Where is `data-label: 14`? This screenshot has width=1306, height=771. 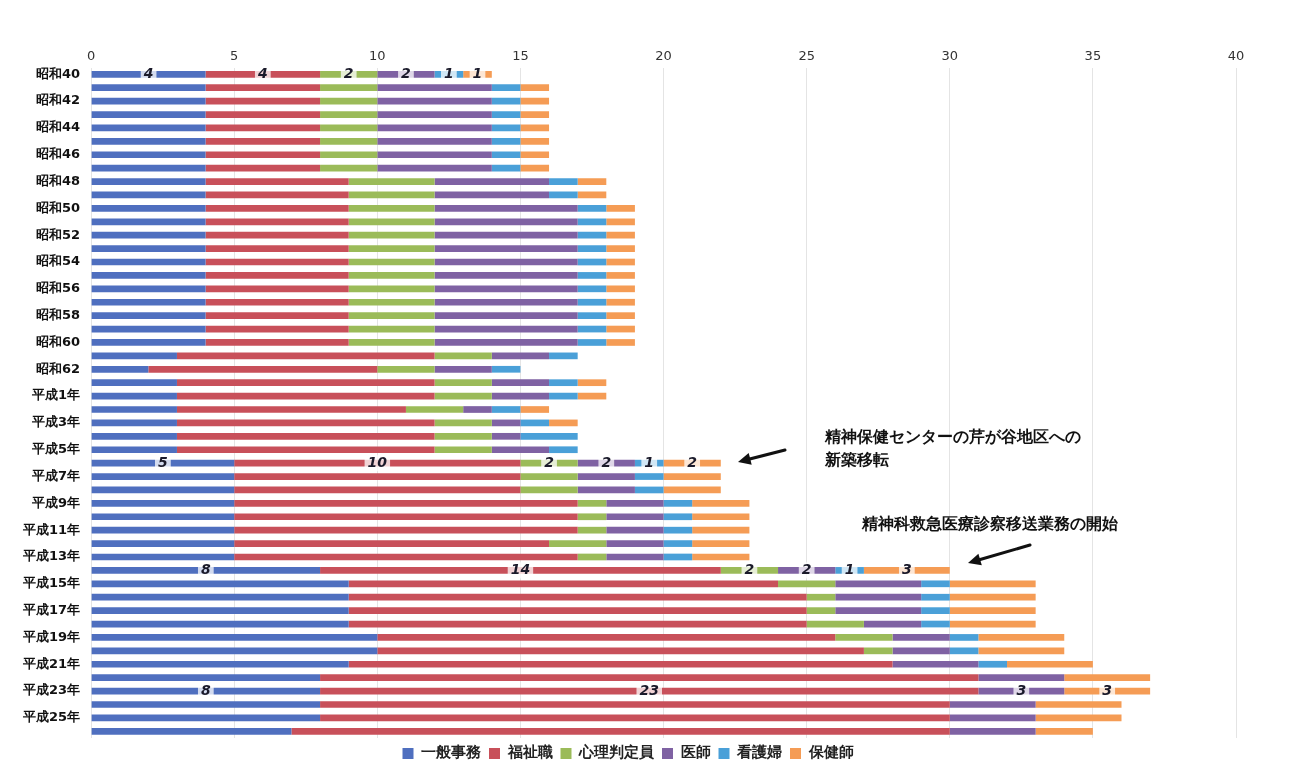 data-label: 14 is located at coordinates (520, 569).